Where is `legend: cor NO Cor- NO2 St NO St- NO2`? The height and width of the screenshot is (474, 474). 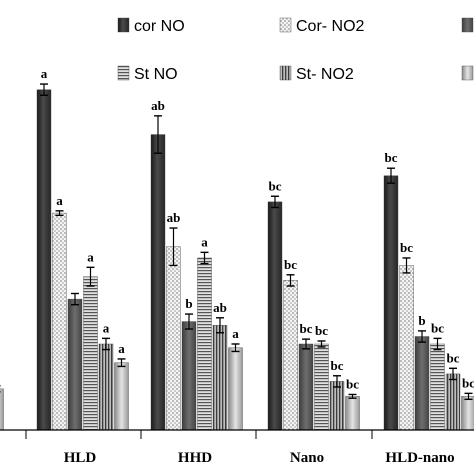
legend: cor NO Cor- NO2 St NO St- NO2 is located at coordinates (295, 50).